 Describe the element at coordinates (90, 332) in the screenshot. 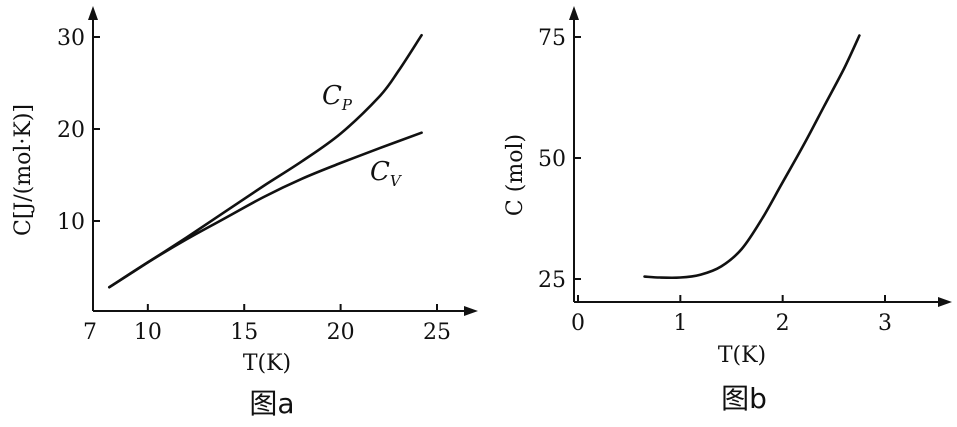

I see `x-tick-label: 7` at that location.